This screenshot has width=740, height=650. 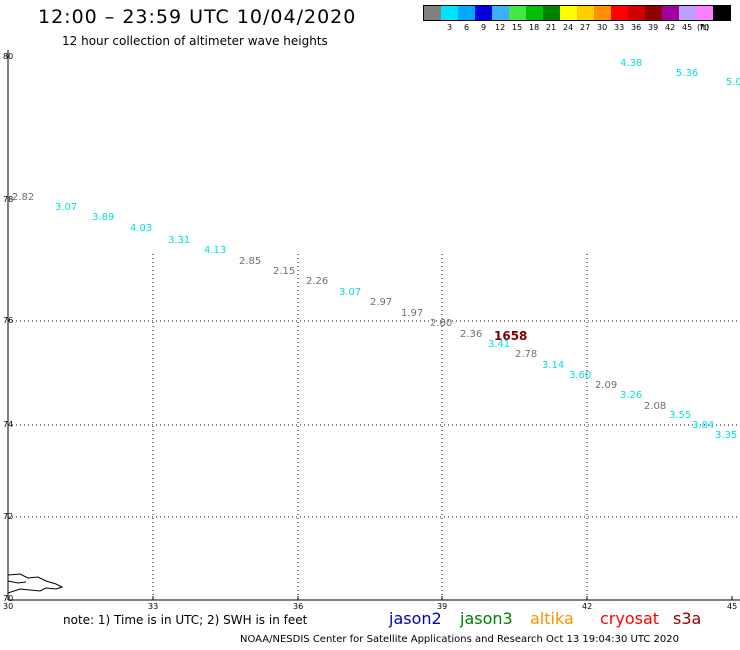 What do you see at coordinates (179, 240) in the screenshot?
I see `wave-height-label: 3.31` at bounding box center [179, 240].